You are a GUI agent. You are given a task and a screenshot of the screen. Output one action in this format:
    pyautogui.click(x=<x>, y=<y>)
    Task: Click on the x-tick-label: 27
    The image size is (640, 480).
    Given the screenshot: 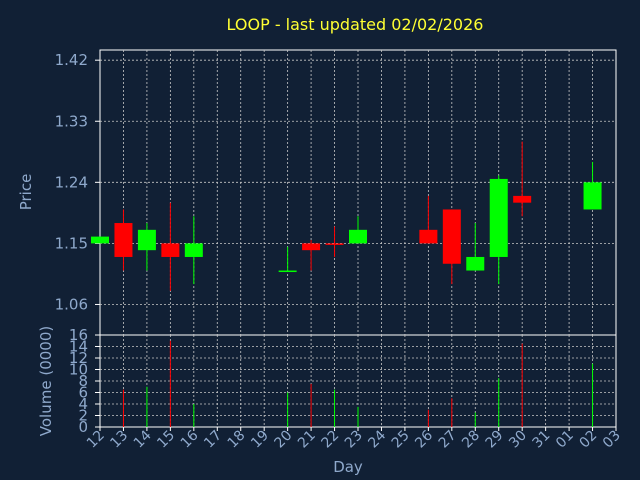 What is the action you would take?
    pyautogui.click(x=448, y=440)
    